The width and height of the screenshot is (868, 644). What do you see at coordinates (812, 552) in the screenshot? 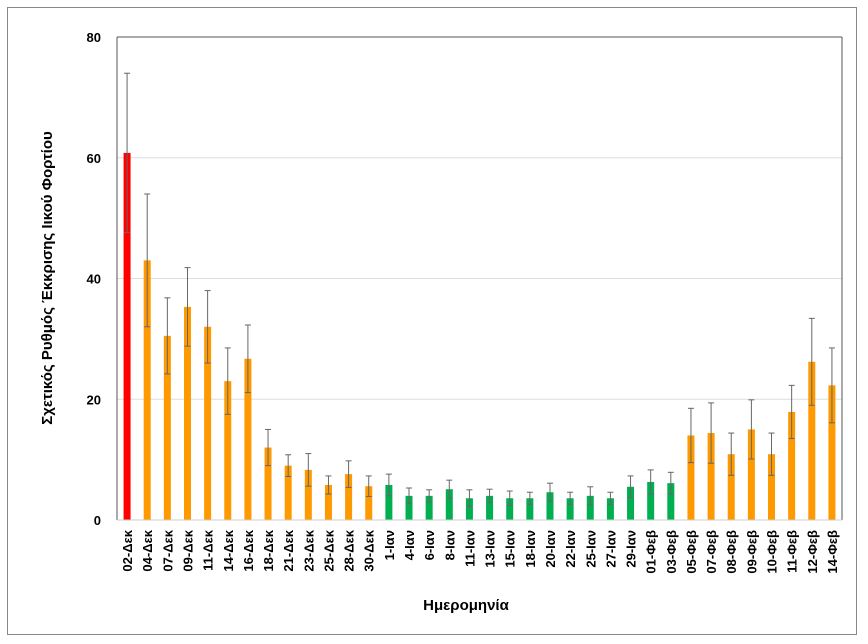
I see `x-tick-label: 12-Φεβ` at bounding box center [812, 552].